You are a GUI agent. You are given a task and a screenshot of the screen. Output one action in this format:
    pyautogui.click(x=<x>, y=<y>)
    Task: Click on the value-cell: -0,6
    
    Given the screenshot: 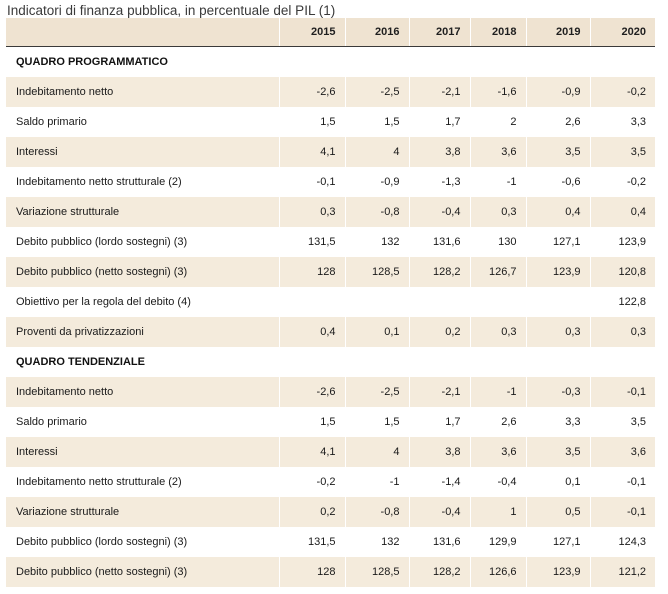 What is the action you would take?
    pyautogui.click(x=557, y=182)
    